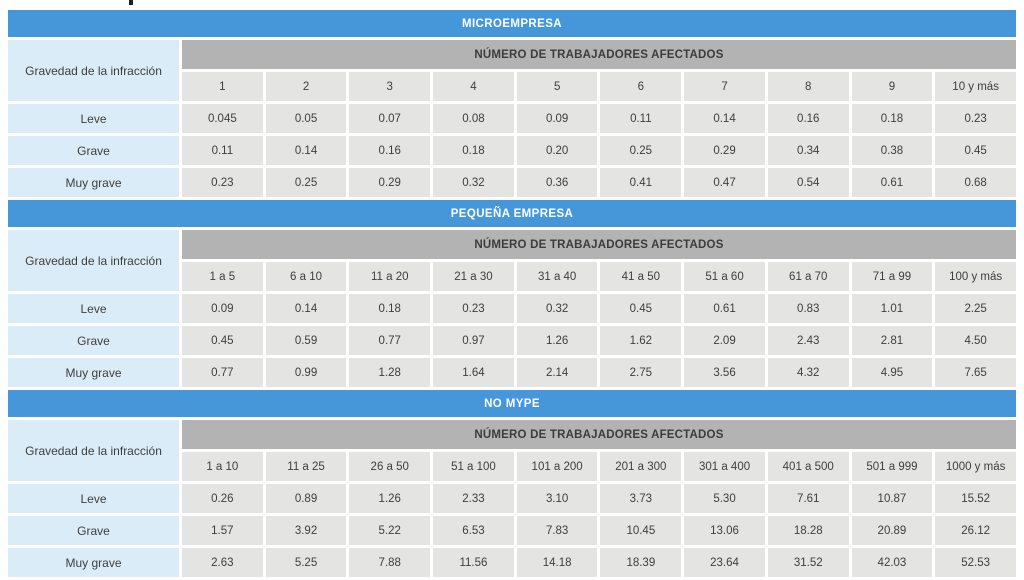 This screenshot has width=1024, height=580. What do you see at coordinates (390, 276) in the screenshot?
I see `col-header-cell: 11 a 20` at bounding box center [390, 276].